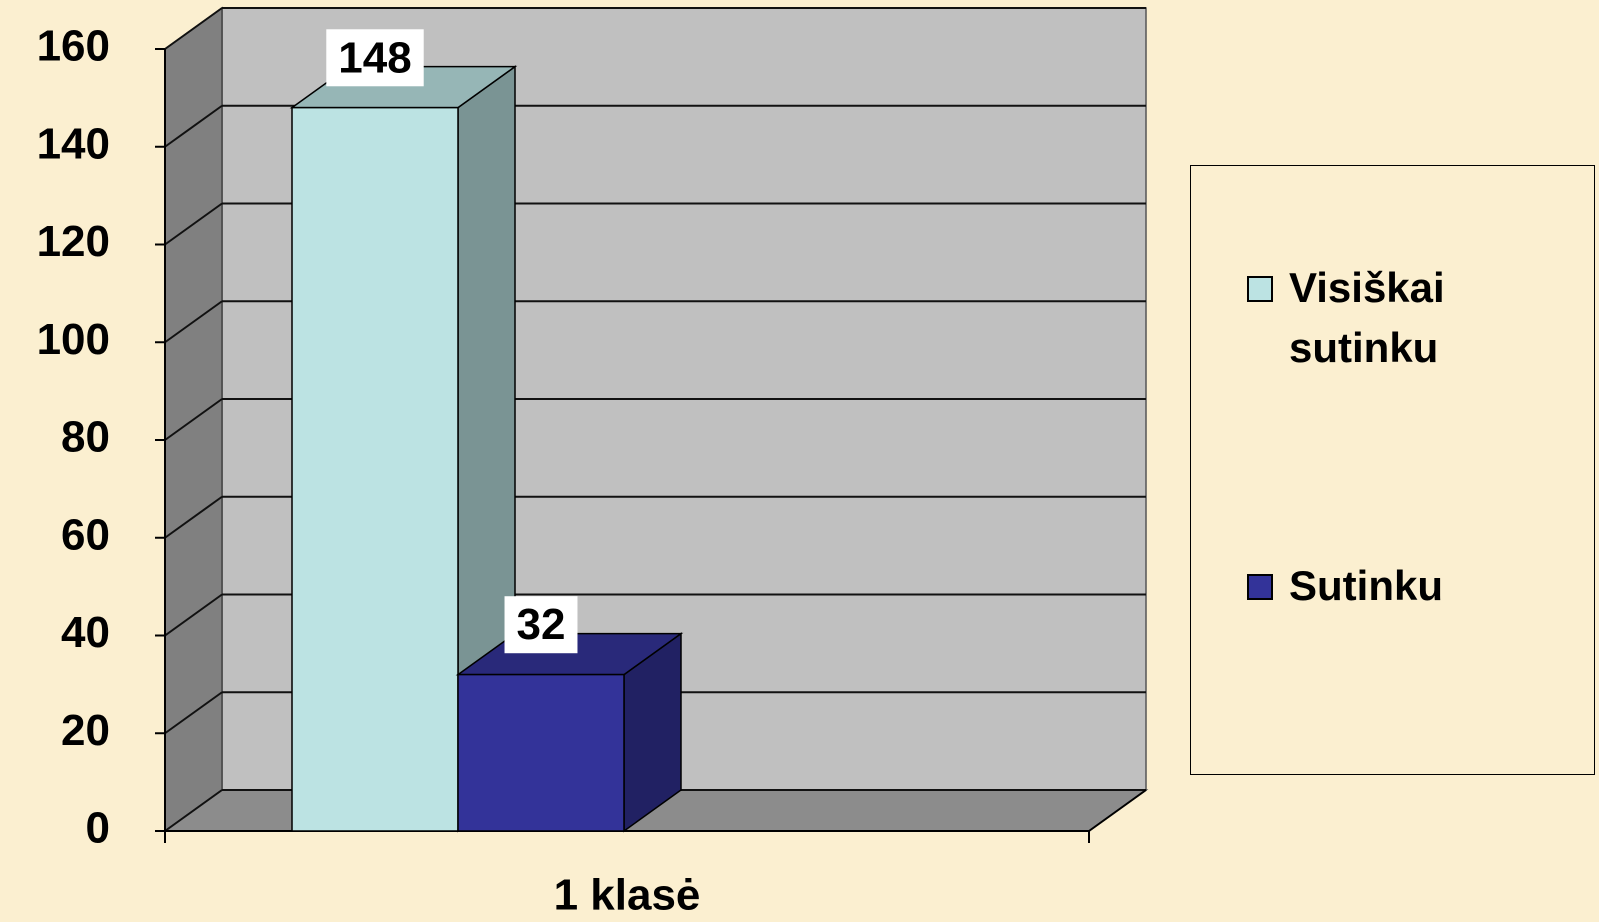  What do you see at coordinates (73, 241) in the screenshot?
I see `y-tick-label: 120` at bounding box center [73, 241].